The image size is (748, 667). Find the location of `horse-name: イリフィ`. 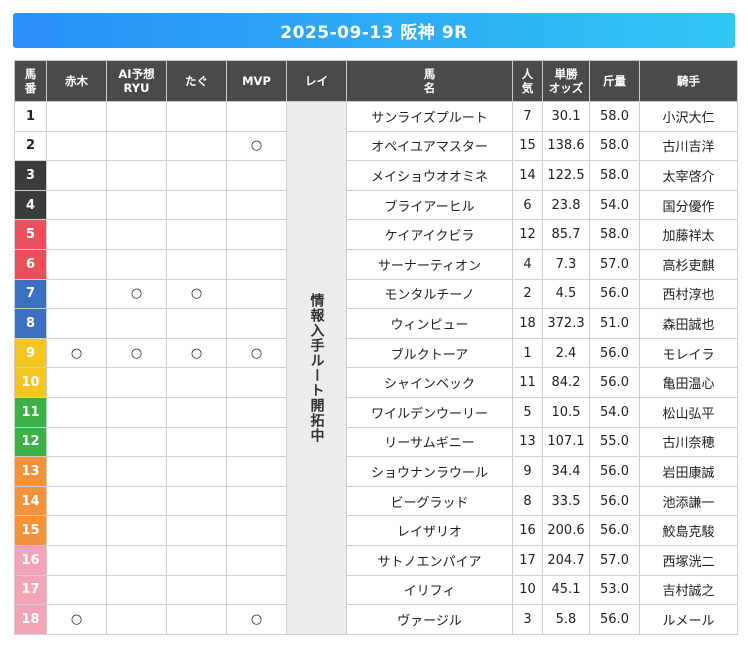

horse-name: イリフィ is located at coordinates (429, 590).